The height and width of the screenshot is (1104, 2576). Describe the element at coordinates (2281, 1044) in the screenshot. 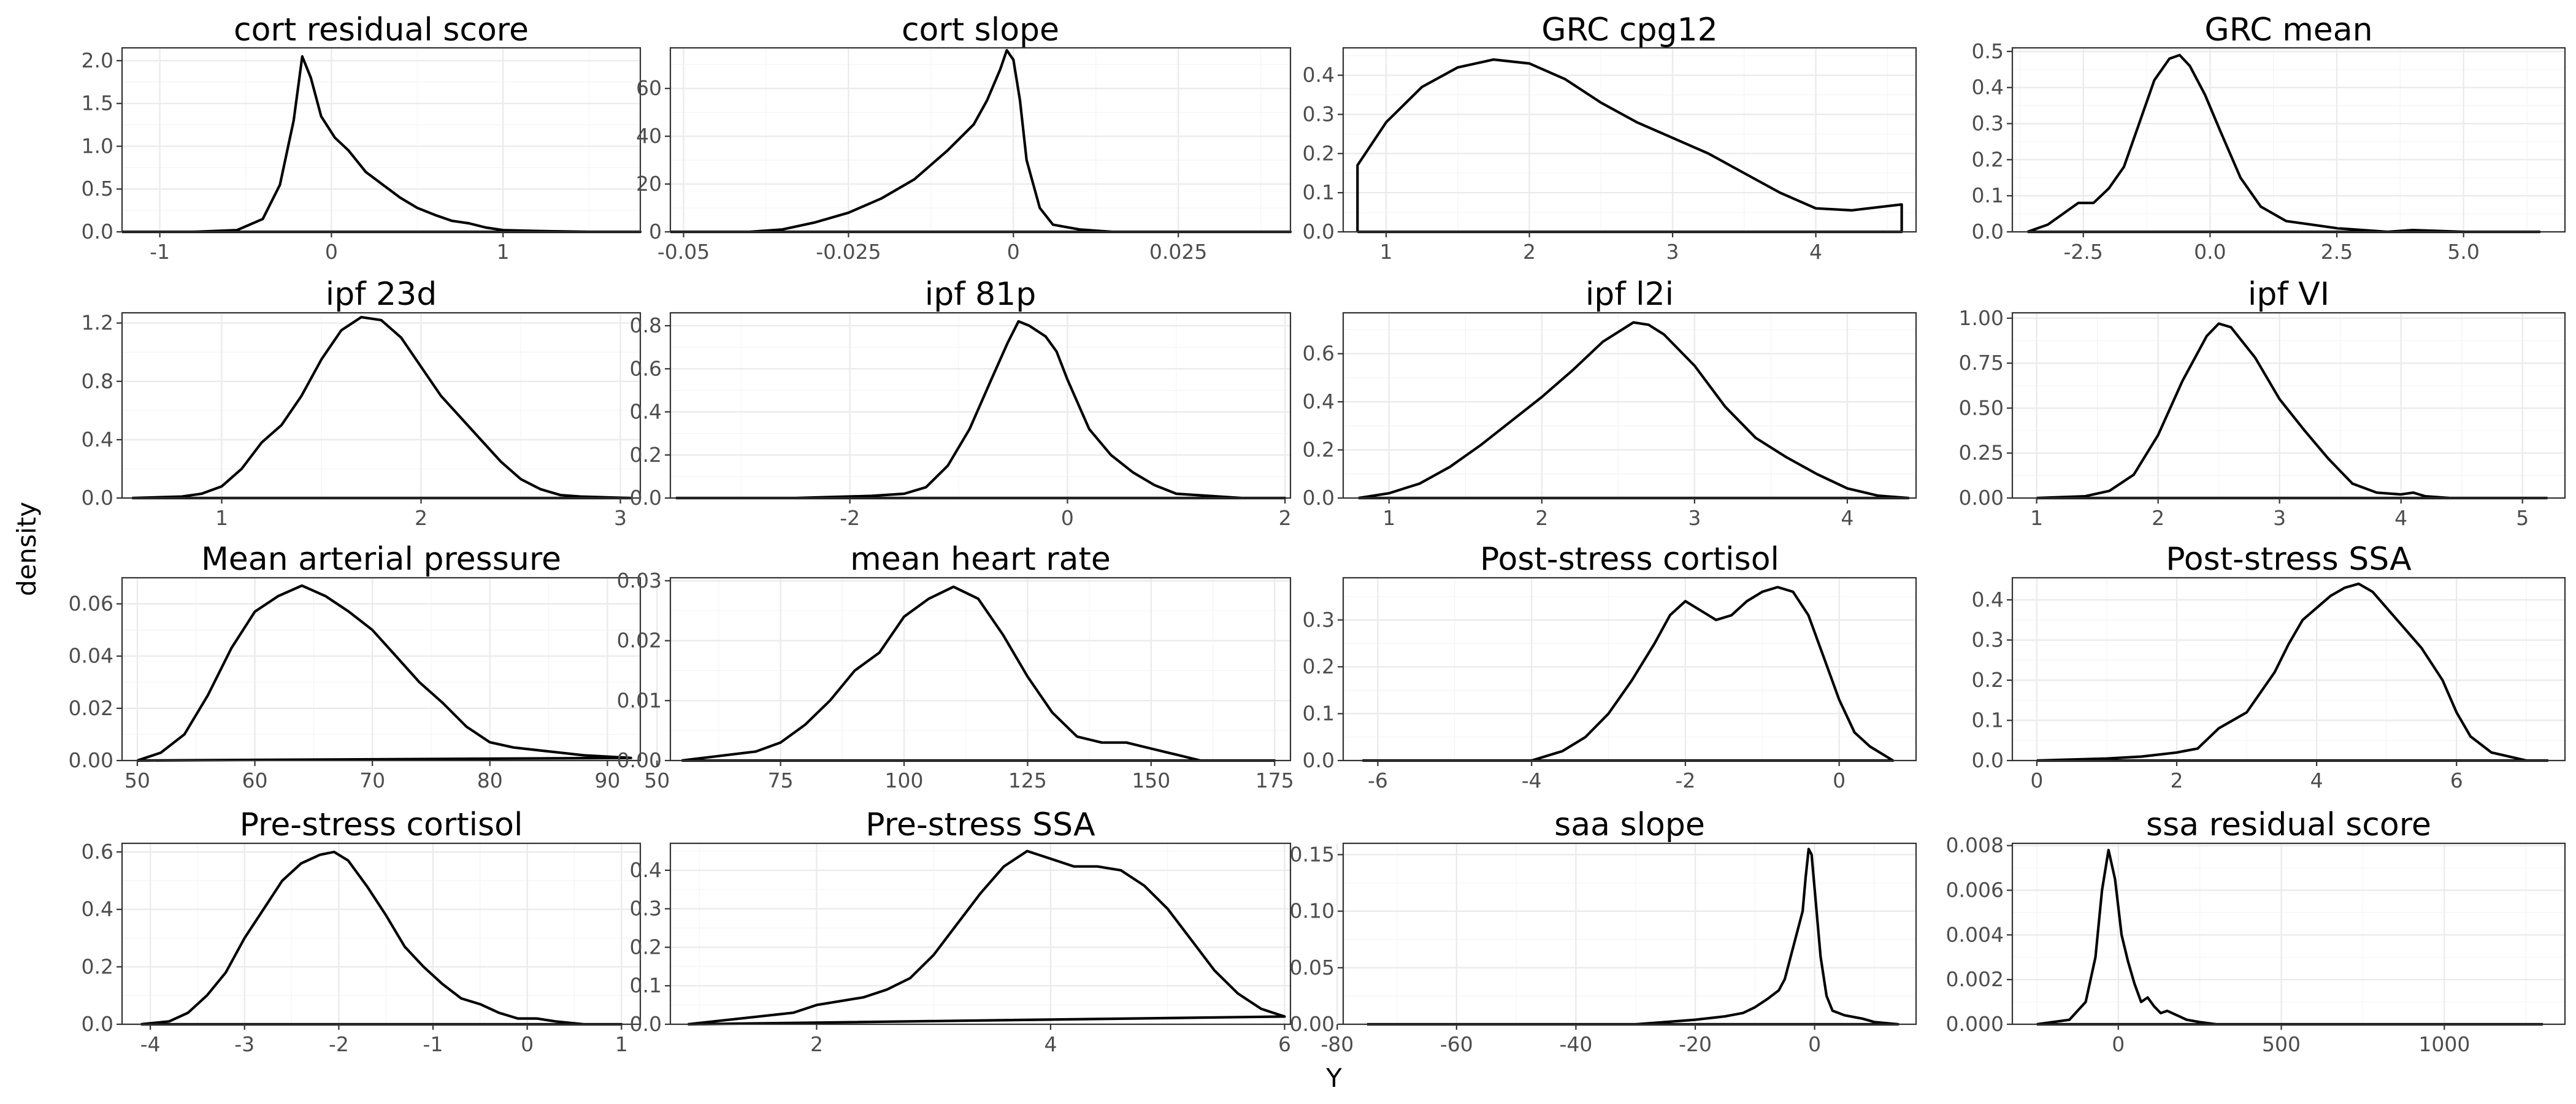

I see `x-tick-label: 500` at that location.